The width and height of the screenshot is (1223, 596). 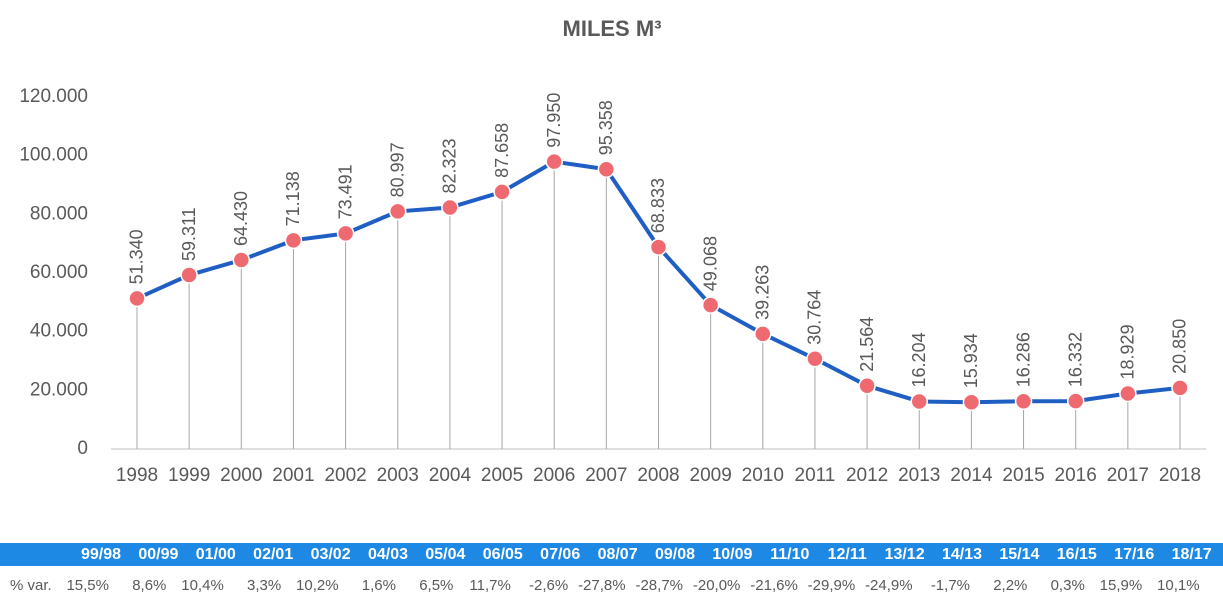 I want to click on table-header: 00/99, so click(x=158, y=554).